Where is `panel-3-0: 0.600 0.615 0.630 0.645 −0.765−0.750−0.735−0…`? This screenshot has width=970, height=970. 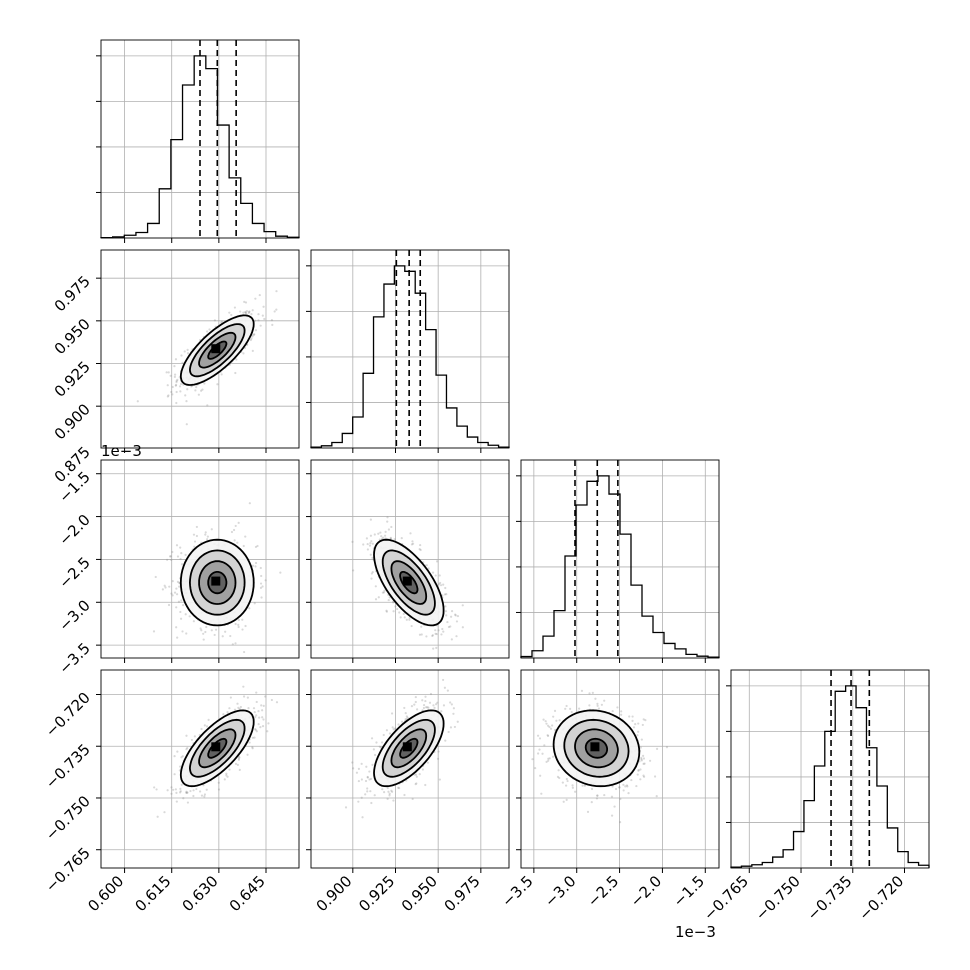
panel-3-0: 0.600 0.615 0.630 0.645 −0.765−0.750−0.735−0… is located at coordinates (171, 792).